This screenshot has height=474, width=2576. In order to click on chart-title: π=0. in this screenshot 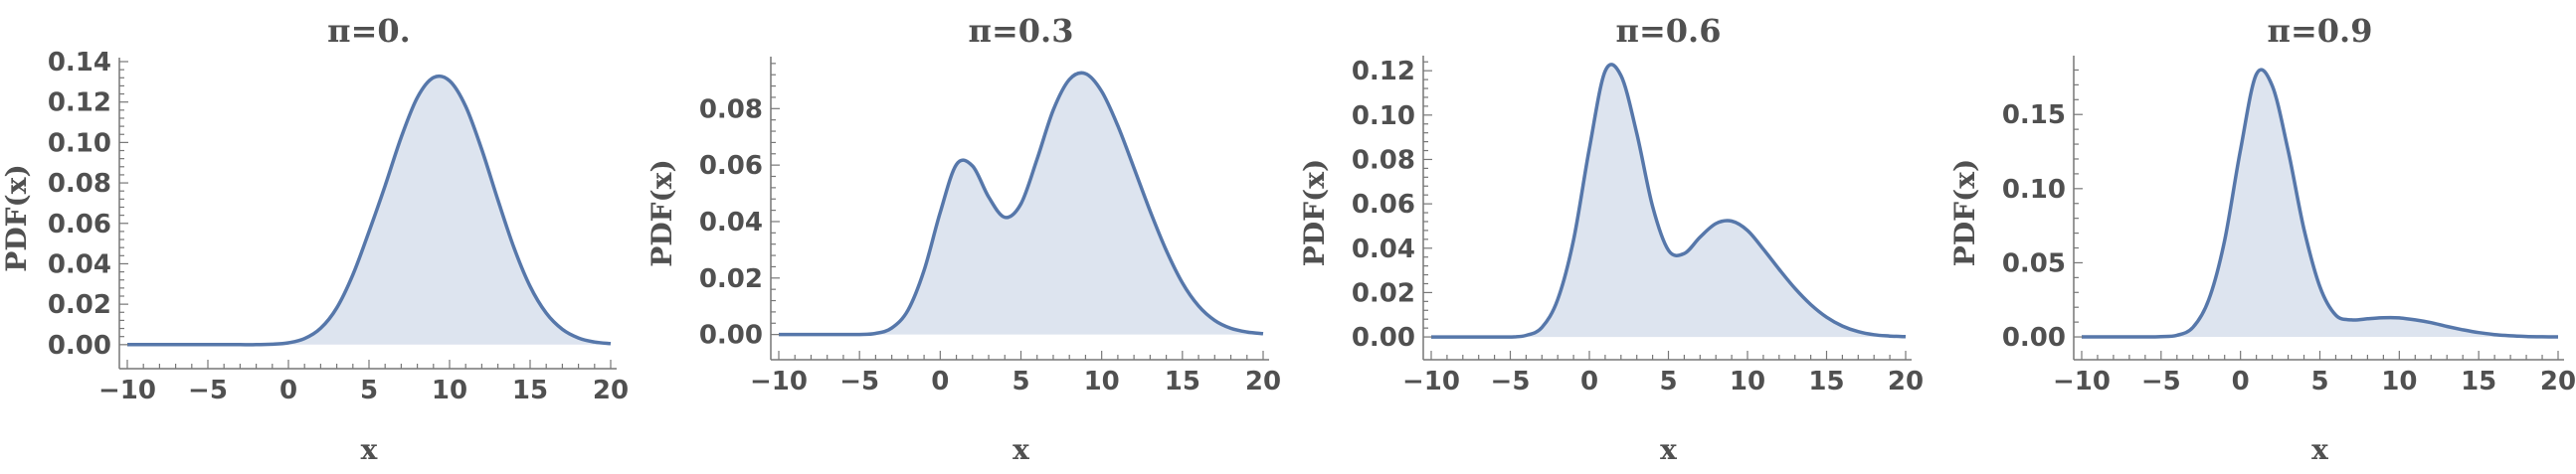, I will do `click(369, 31)`.